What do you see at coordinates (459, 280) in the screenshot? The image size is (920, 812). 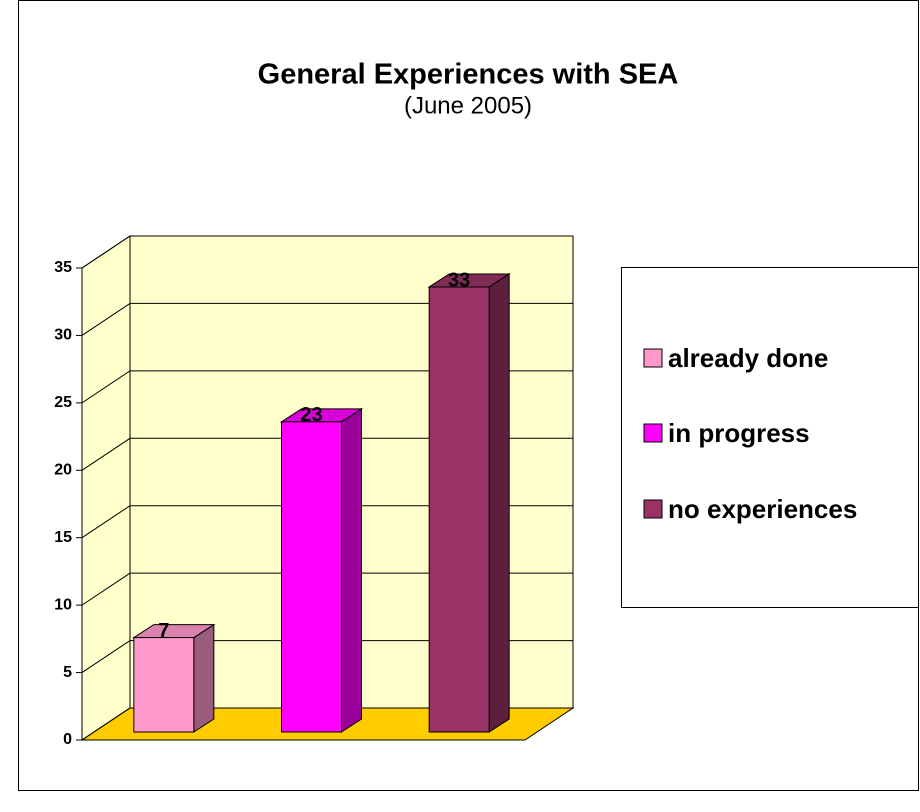 I see `data-label: 33` at bounding box center [459, 280].